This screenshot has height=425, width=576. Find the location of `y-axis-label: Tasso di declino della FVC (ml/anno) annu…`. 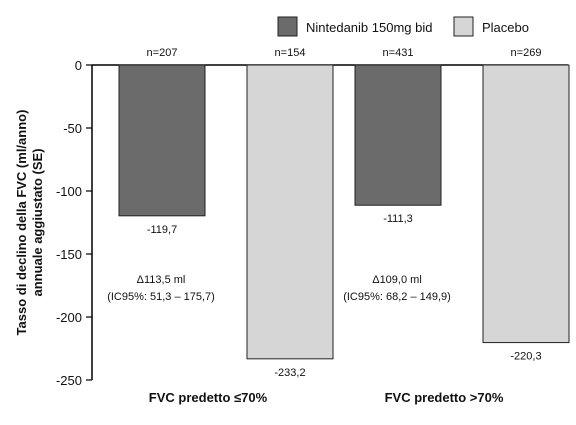

y-axis-label: Tasso di declino della FVC (ml/anno) annu… is located at coordinates (29, 223).